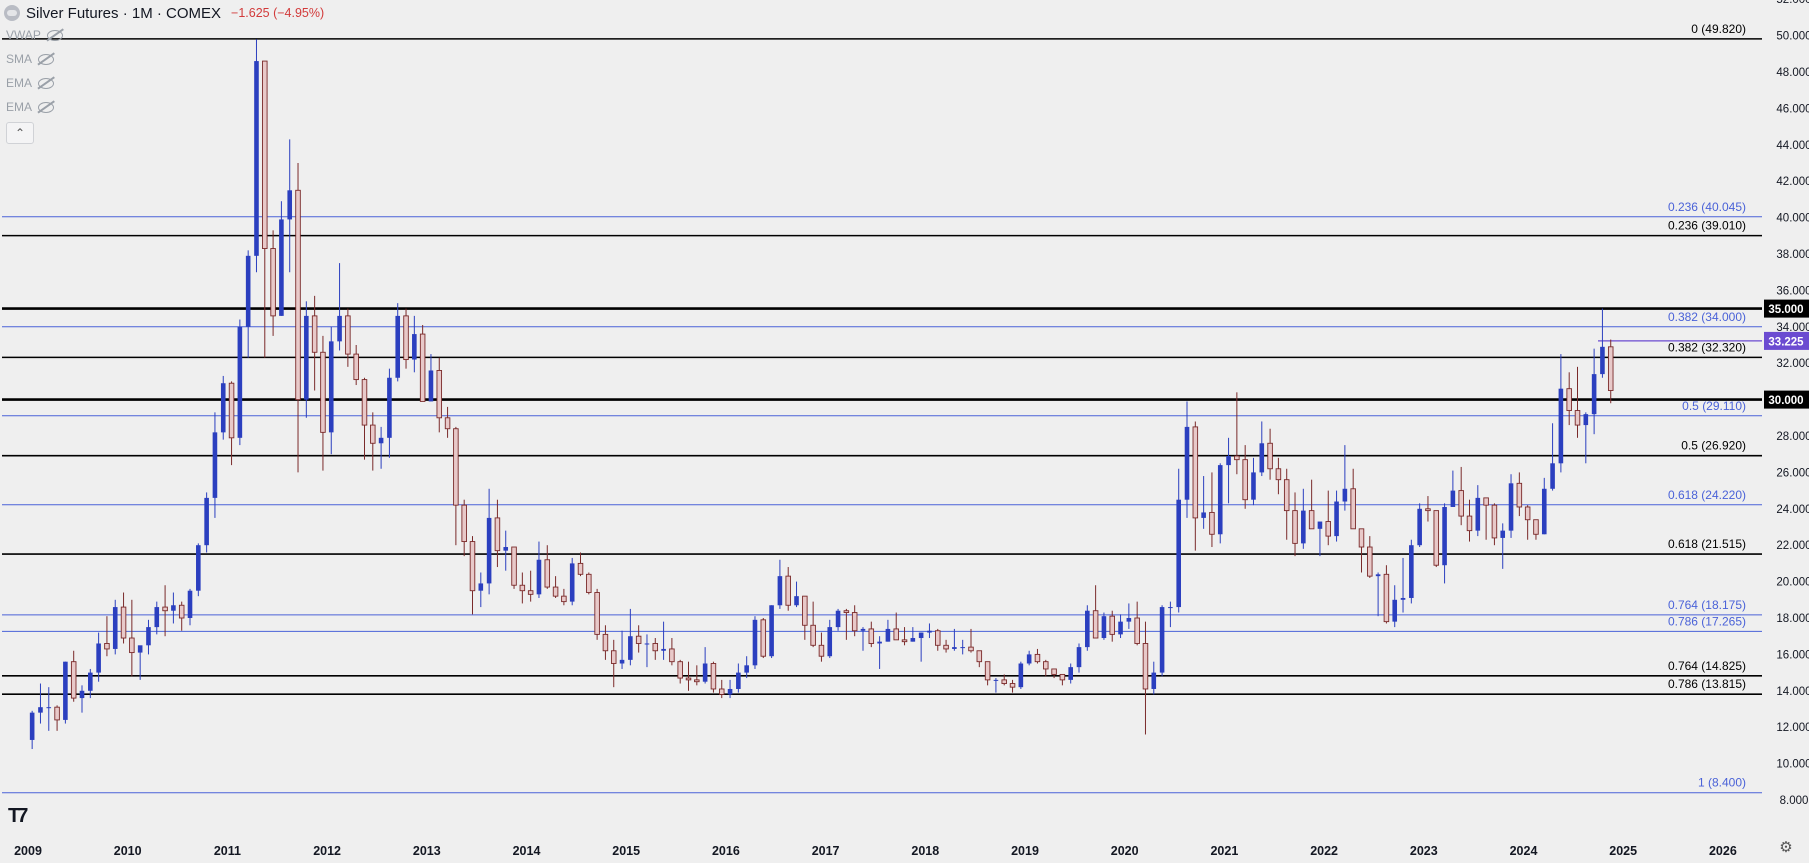  What do you see at coordinates (1792, 473) in the screenshot?
I see `y-tick-label: 26.000` at bounding box center [1792, 473].